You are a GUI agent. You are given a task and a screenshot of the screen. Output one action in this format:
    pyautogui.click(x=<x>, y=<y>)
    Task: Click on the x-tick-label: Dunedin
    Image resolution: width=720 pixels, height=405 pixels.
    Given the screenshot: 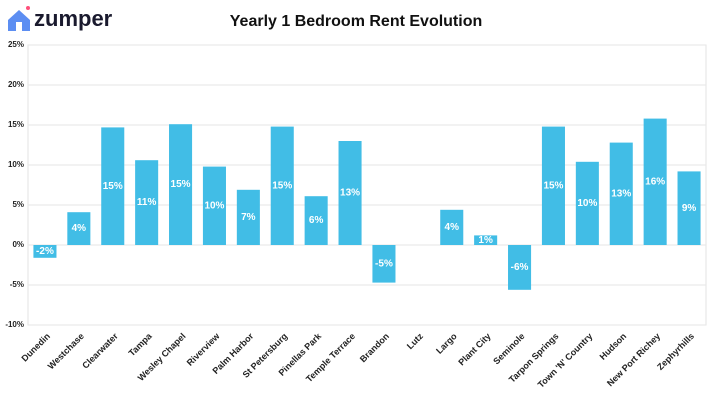 What is the action you would take?
    pyautogui.click(x=36, y=347)
    